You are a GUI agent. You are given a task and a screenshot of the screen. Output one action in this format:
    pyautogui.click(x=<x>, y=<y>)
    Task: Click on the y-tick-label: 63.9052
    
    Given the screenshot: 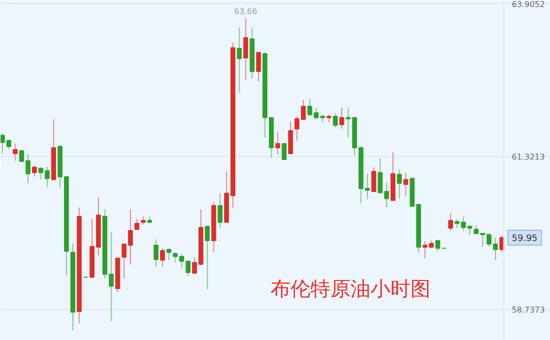 What is the action you would take?
    pyautogui.click(x=528, y=4)
    